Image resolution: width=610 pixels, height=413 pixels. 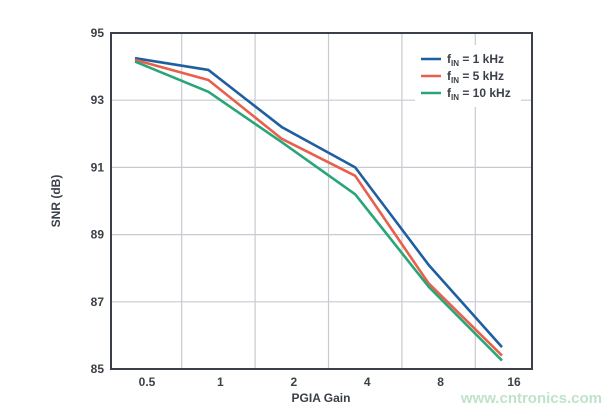 I want to click on x-tick-labels: 0.5 1 2 4 8 16, so click(x=330, y=382).